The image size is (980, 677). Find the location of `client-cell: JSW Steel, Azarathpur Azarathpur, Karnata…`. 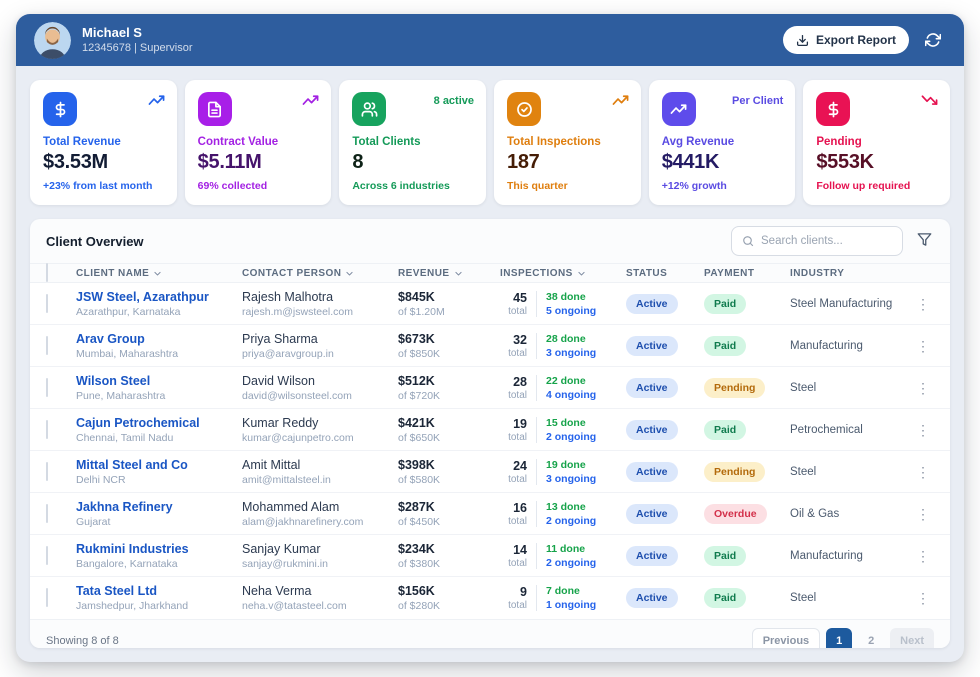

client-cell: JSW Steel, Azarathpur Azarathpur, Karnata… is located at coordinates (159, 304).